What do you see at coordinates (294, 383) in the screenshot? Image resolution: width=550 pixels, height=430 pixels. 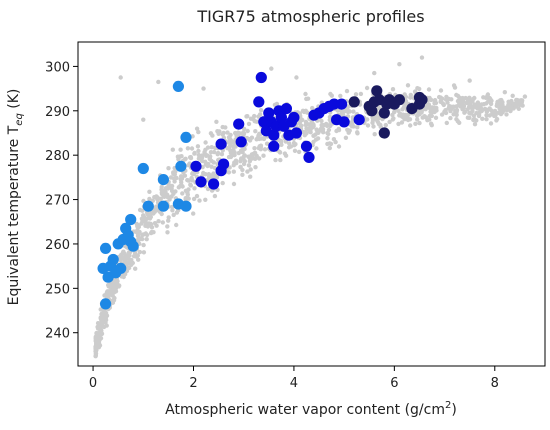 I see `x-tick-label: 4` at bounding box center [294, 383].